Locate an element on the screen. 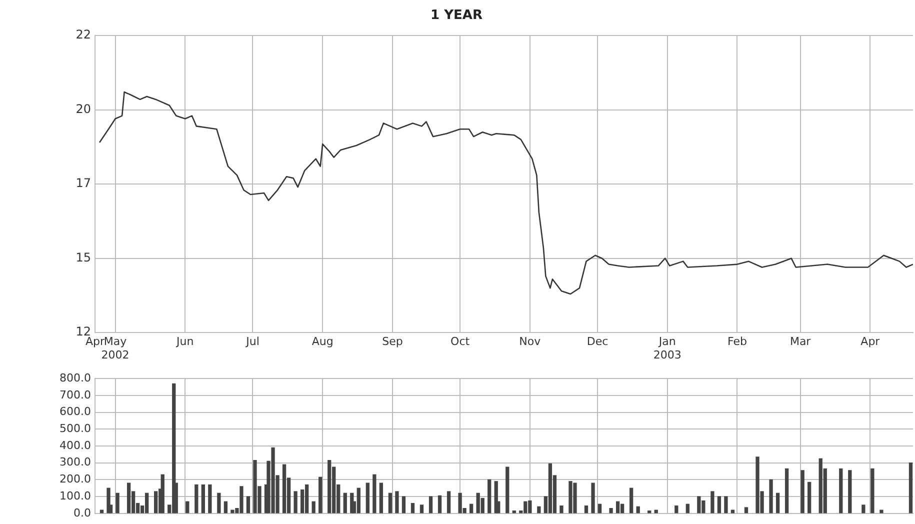 This screenshot has width=915, height=524. x-tick-label: Feb is located at coordinates (737, 341).